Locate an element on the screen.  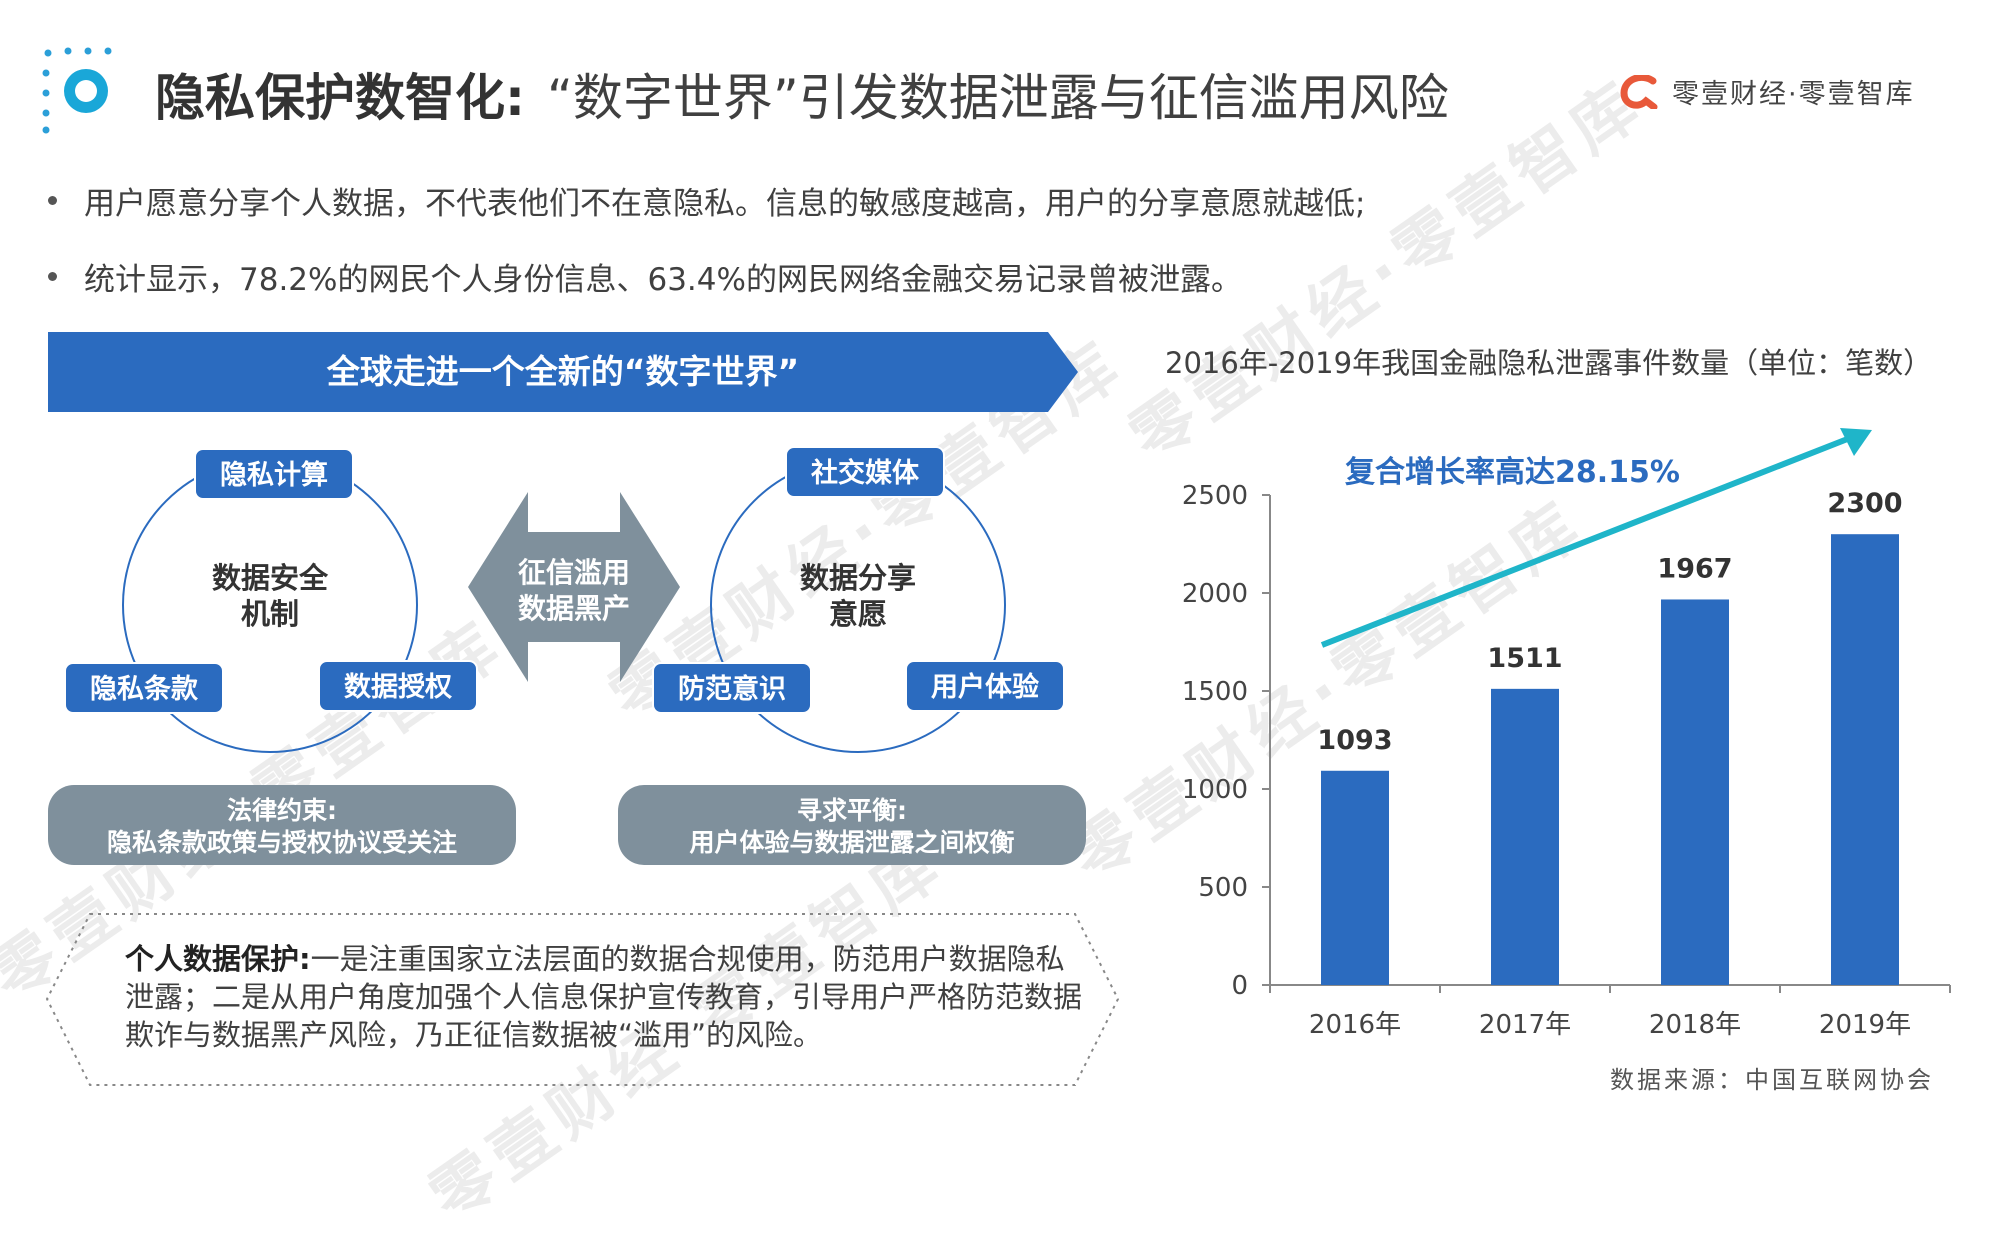
bar-value-label: 1093 is located at coordinates (1354, 740).